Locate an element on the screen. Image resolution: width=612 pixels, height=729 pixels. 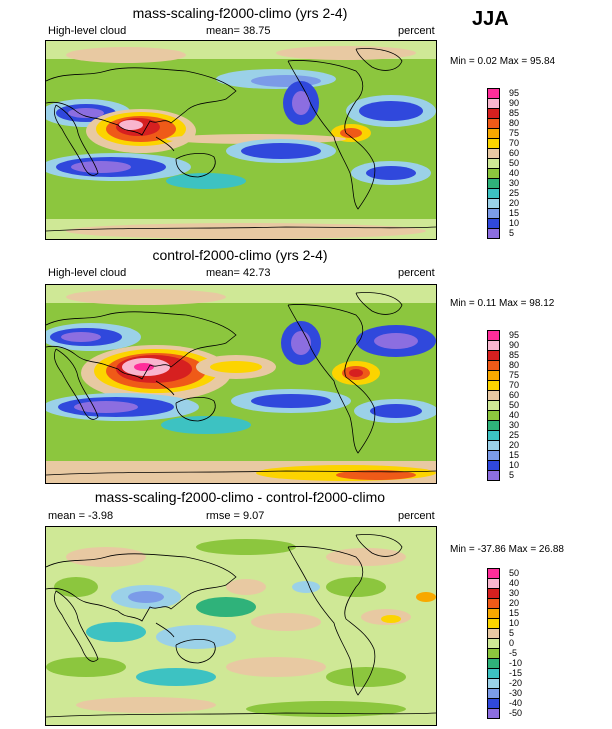
panel-3-mean-label: mean = -3.98 is located at coordinates (81, 516).